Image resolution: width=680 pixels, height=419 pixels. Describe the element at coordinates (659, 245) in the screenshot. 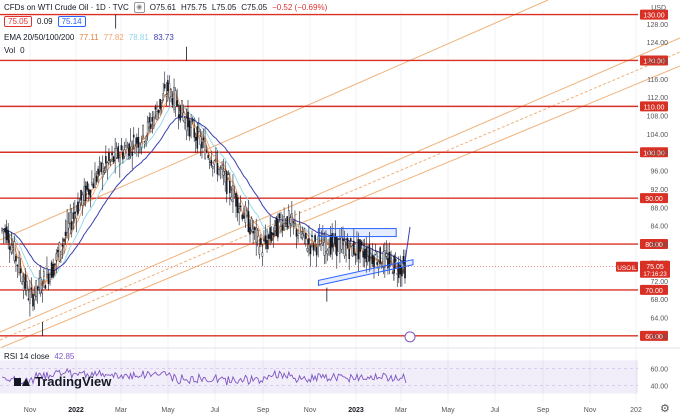

I see `price-tick-label: 80.00` at that location.